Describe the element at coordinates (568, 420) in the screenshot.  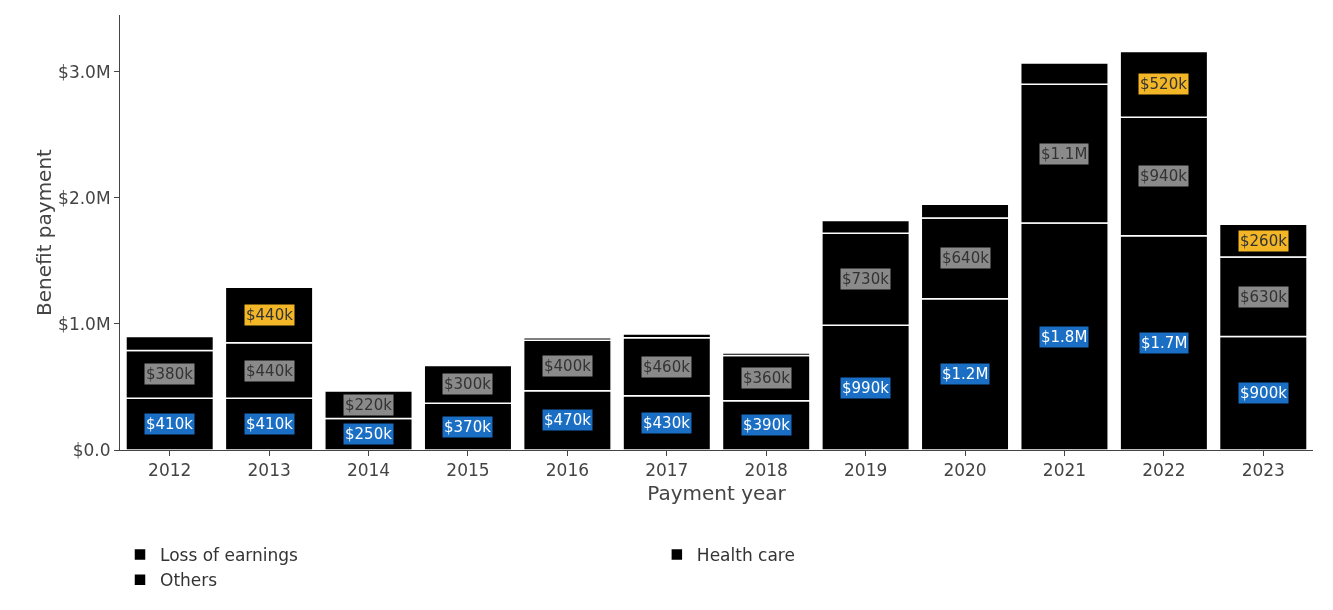
I see `data-label: $470k` at that location.